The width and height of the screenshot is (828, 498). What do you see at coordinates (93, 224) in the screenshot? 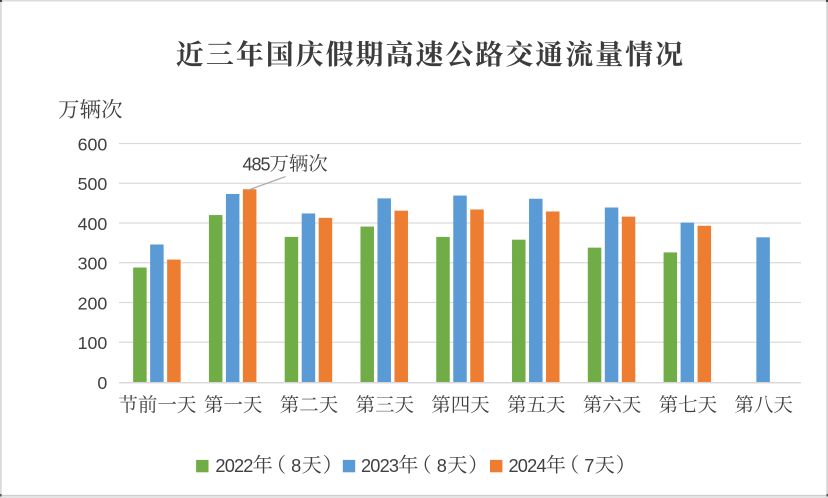
I see `svg-text: 400` at bounding box center [93, 224].